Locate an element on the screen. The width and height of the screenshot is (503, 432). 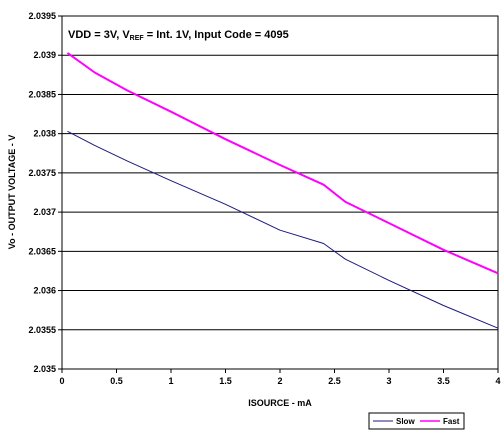
y-axis-title: Vo - OUTPUT VOLTAGE - V is located at coordinates (12, 192).